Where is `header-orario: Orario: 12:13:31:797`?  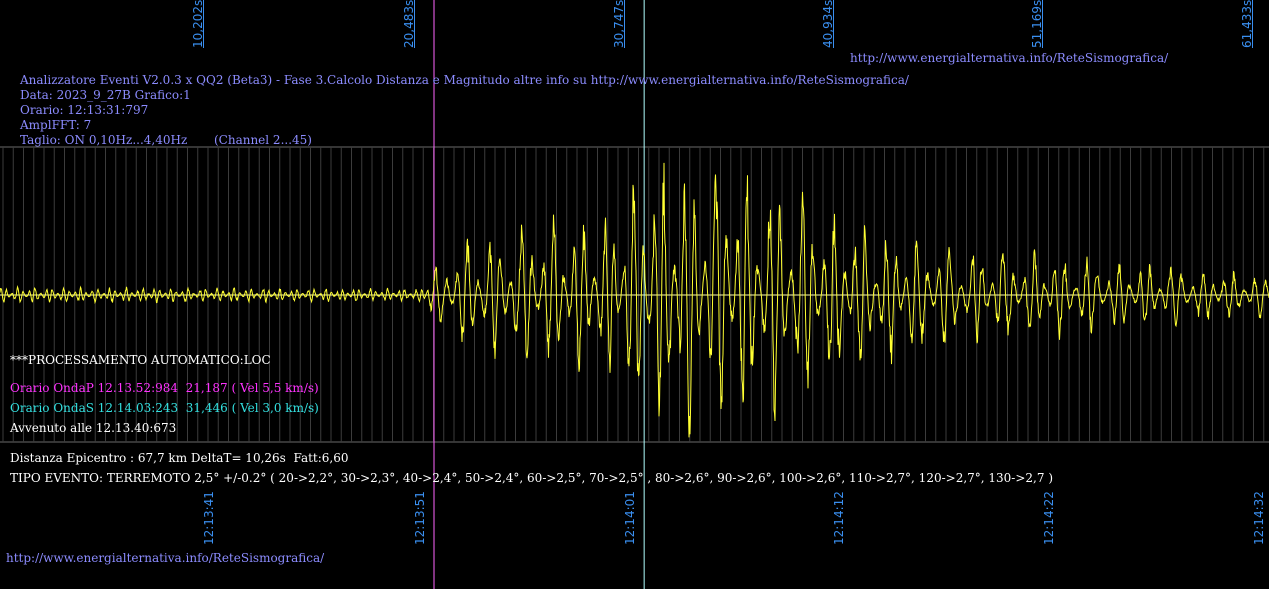 header-orario: Orario: 12:13:31:797 is located at coordinates (84, 110).